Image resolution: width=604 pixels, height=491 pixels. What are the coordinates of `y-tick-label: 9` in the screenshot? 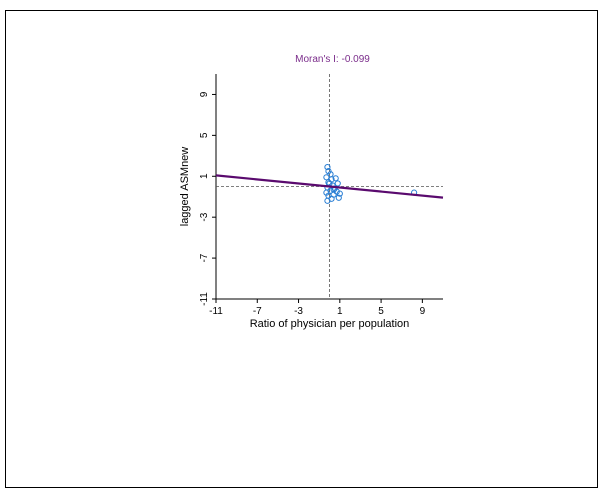 It's located at (204, 94).